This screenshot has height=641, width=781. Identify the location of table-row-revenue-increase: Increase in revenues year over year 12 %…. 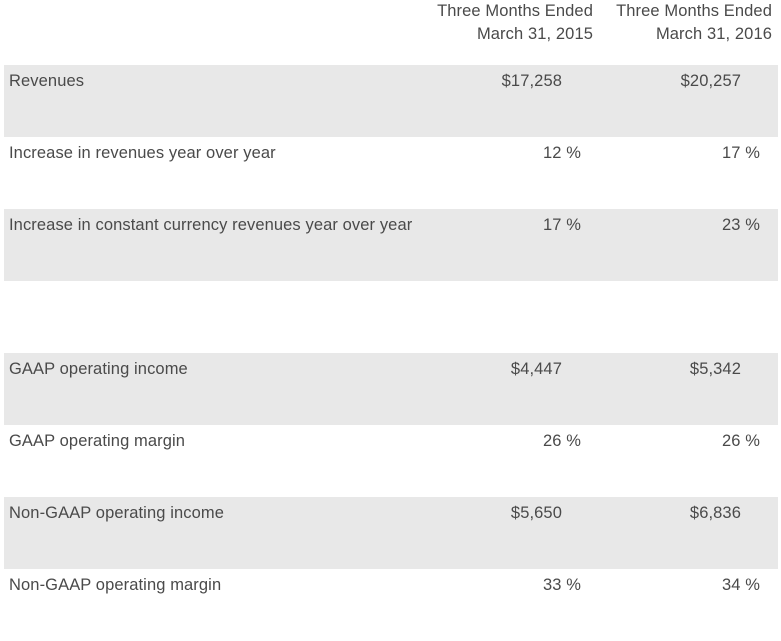
(391, 173).